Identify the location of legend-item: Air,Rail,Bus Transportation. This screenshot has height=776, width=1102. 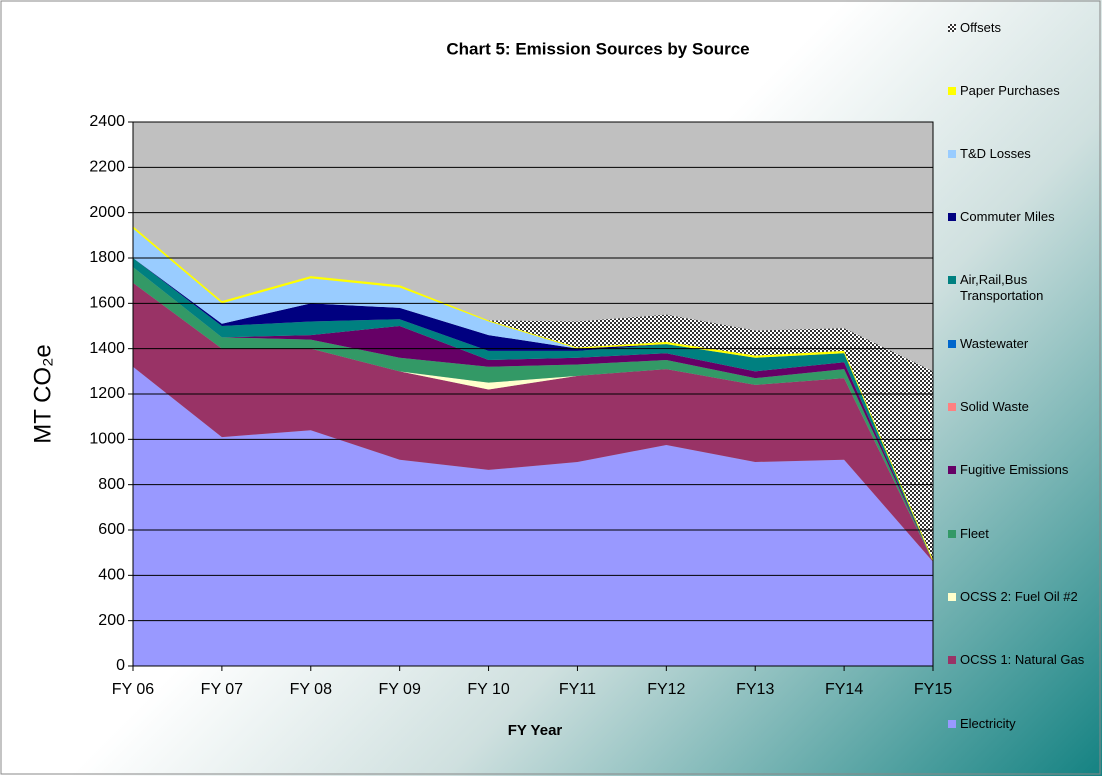
(1022, 288).